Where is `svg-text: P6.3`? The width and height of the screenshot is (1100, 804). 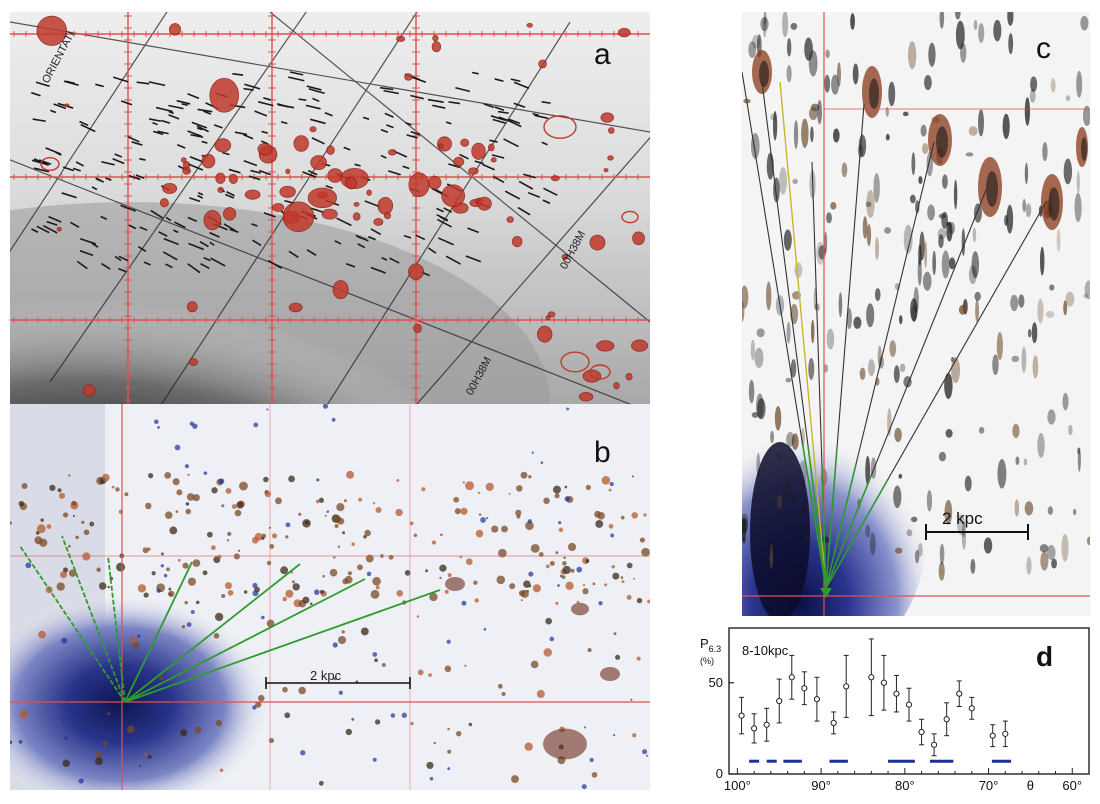 svg-text: P6.3 is located at coordinates (710, 645).